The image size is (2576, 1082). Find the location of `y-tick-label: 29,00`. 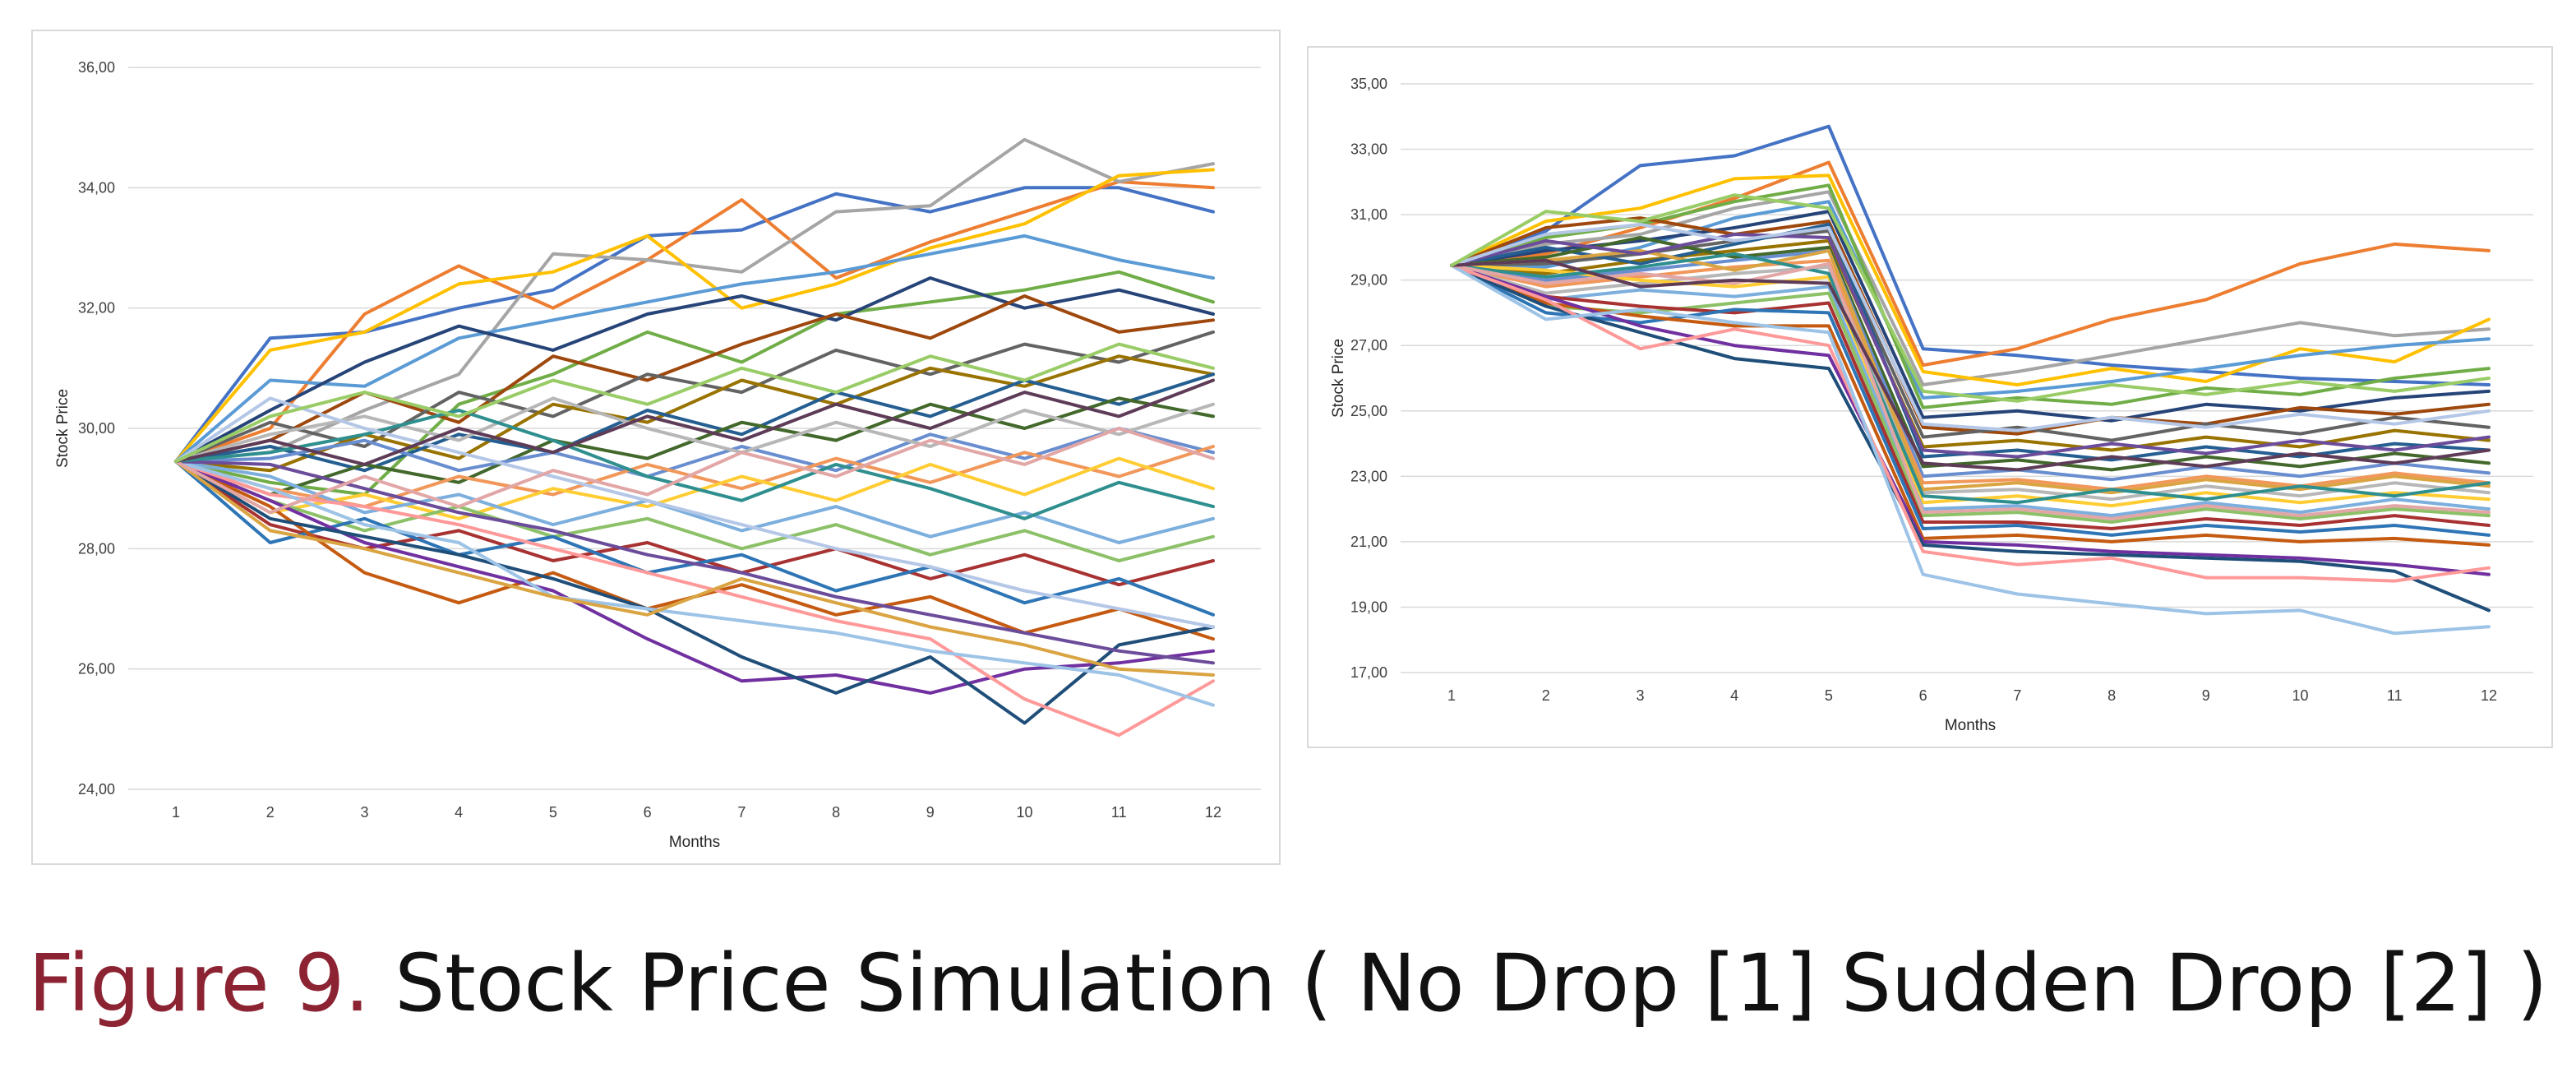

y-tick-label: 29,00 is located at coordinates (1369, 280).